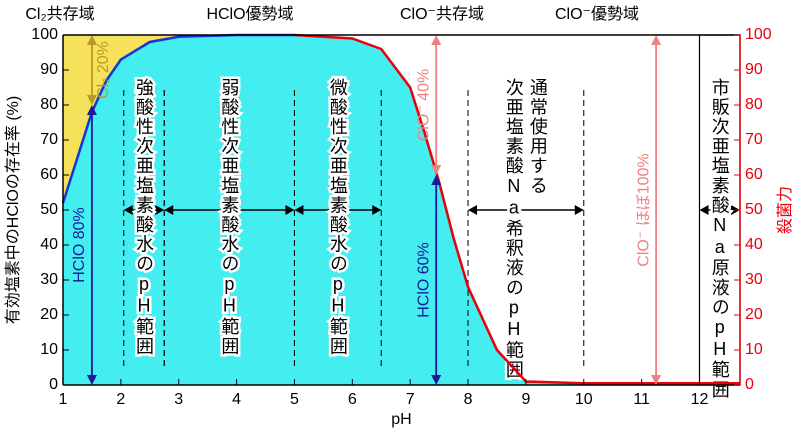 The width and height of the screenshot is (800, 432). Describe the element at coordinates (754, 174) in the screenshot. I see `y2-tick-label: 60` at that location.